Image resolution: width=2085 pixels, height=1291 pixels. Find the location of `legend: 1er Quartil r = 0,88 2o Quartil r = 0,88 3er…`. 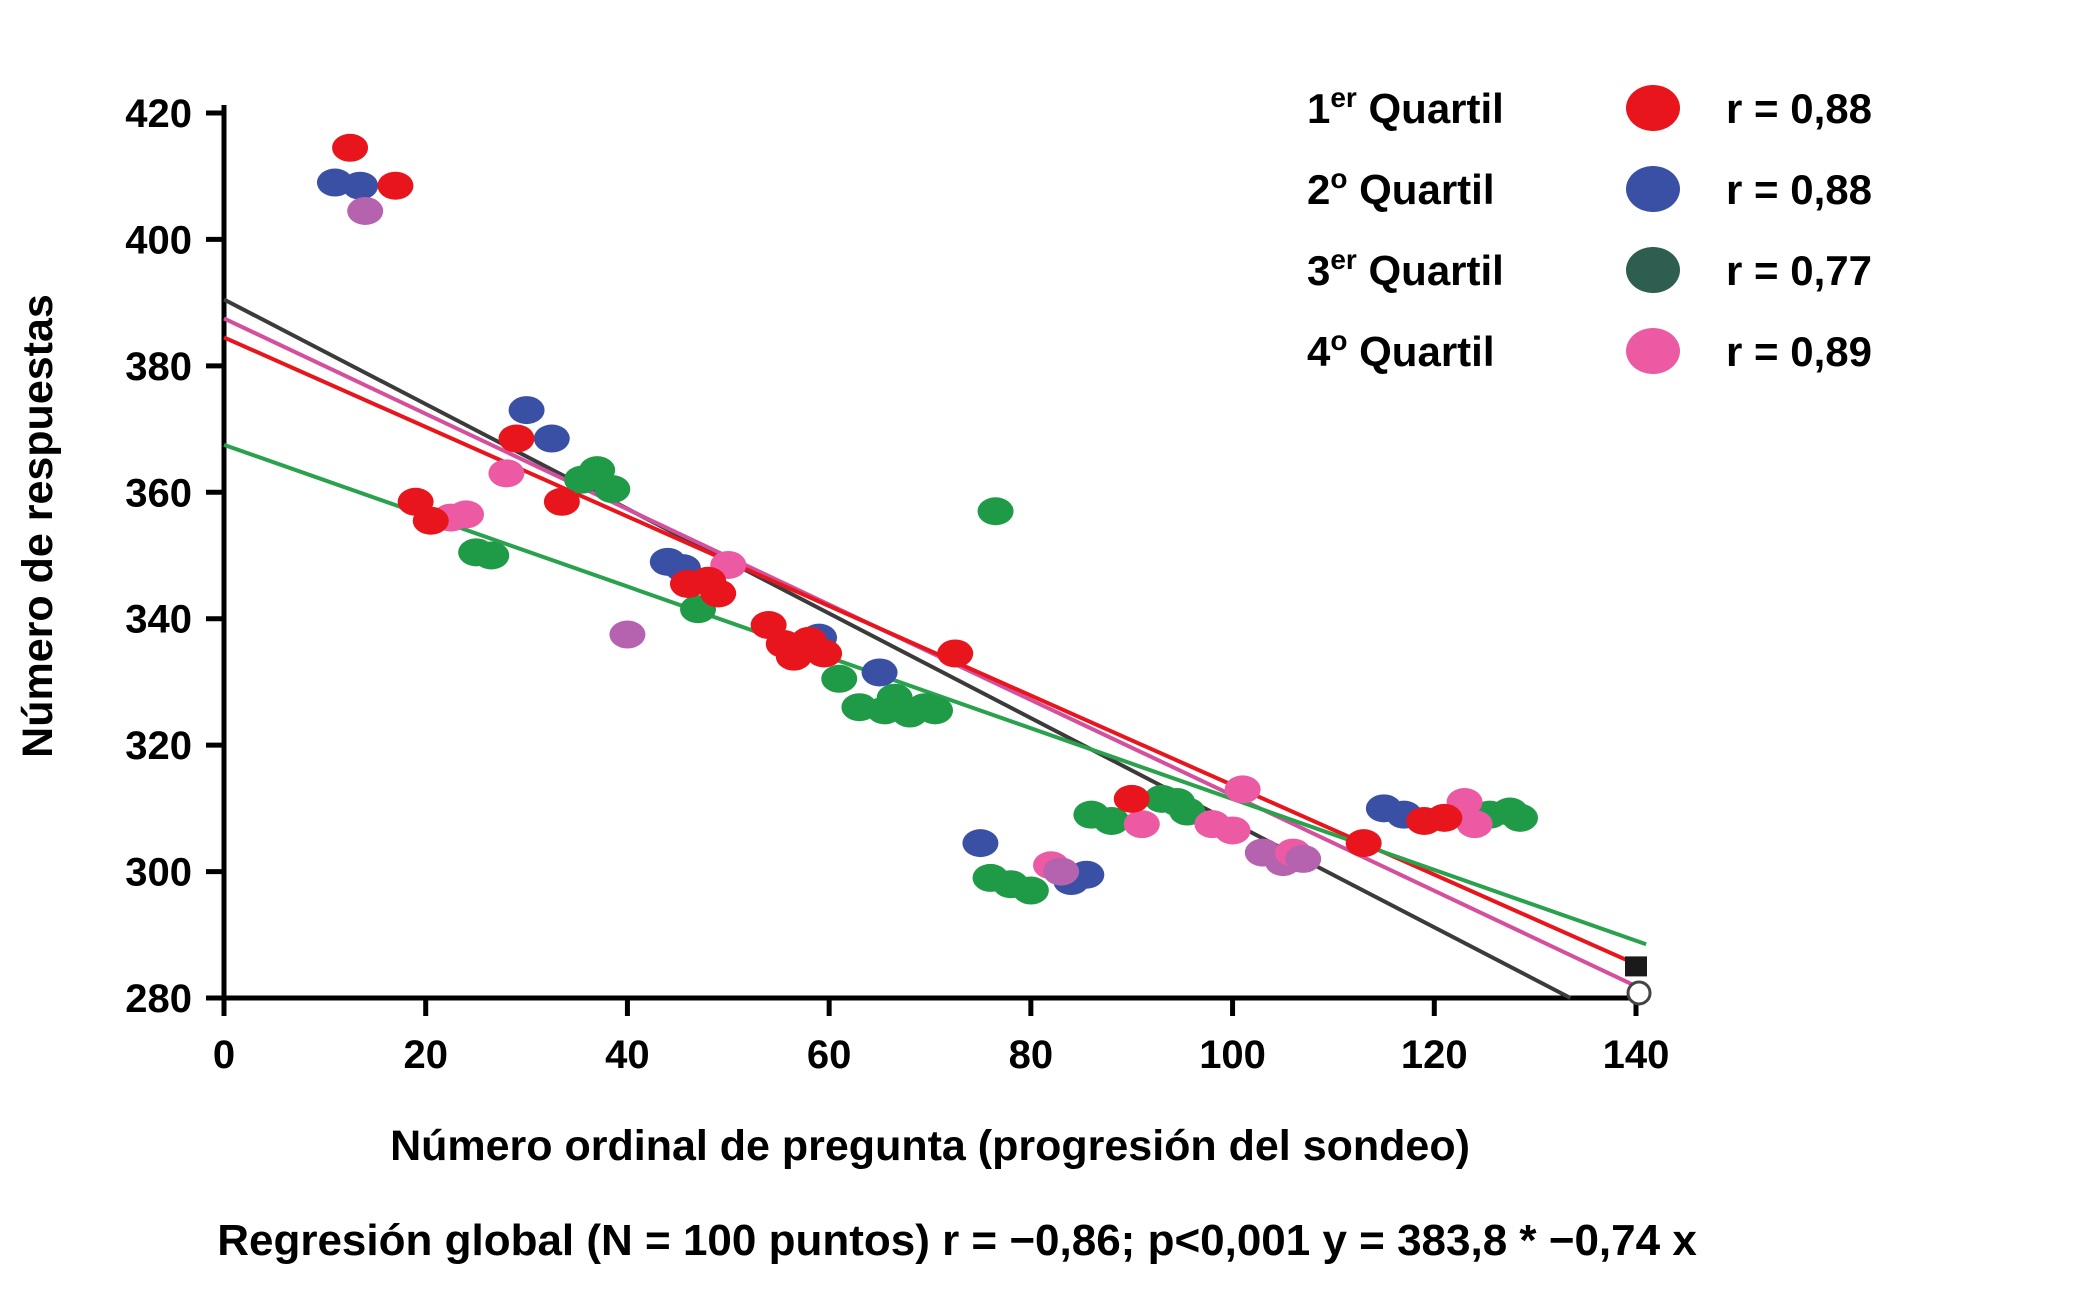

legend: 1er Quartil r = 0,88 2o Quartil r = 0,88 3er… is located at coordinates (1589, 228).